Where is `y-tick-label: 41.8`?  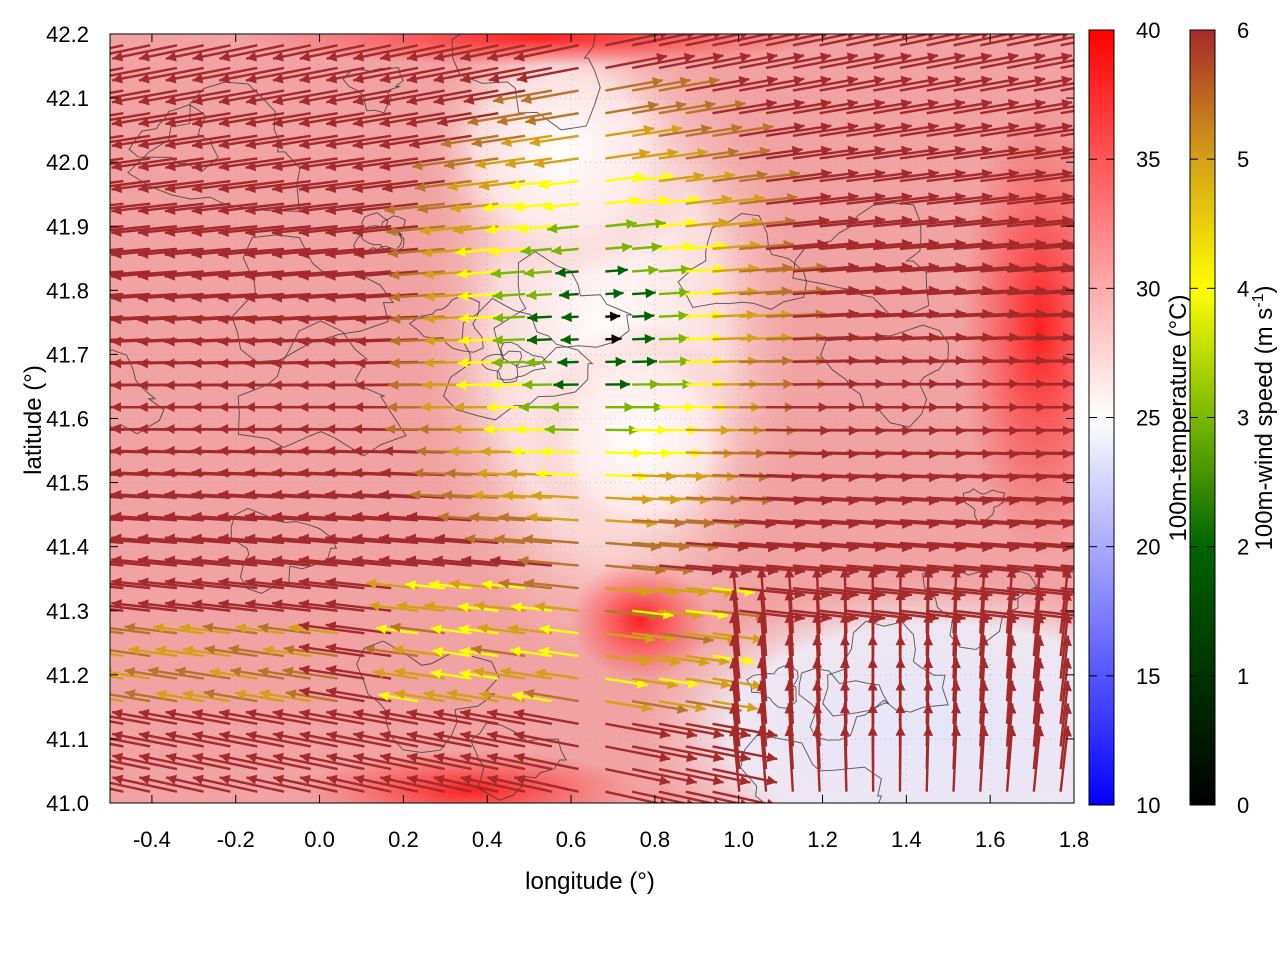
y-tick-label: 41.8 is located at coordinates (67, 290).